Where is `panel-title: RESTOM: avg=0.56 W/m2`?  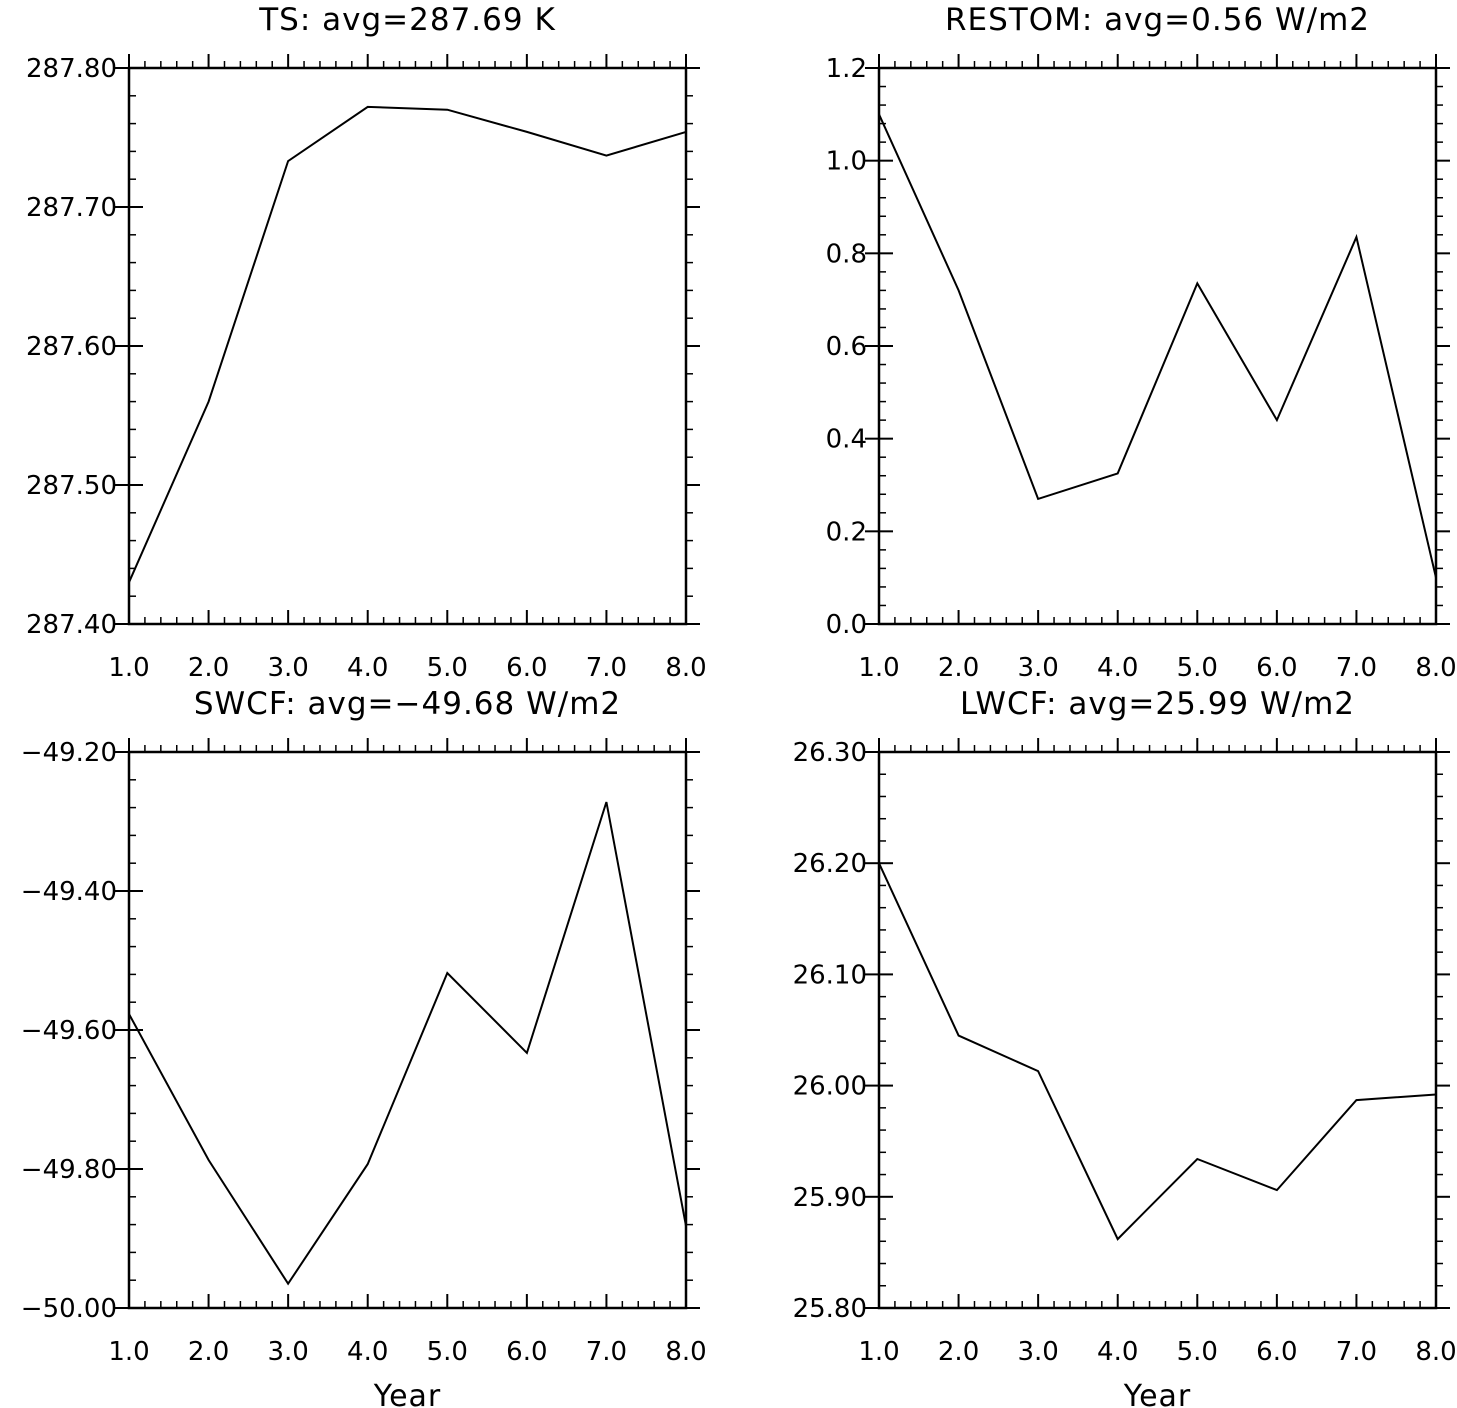
panel-title: RESTOM: avg=0.56 W/m2 is located at coordinates (1157, 20).